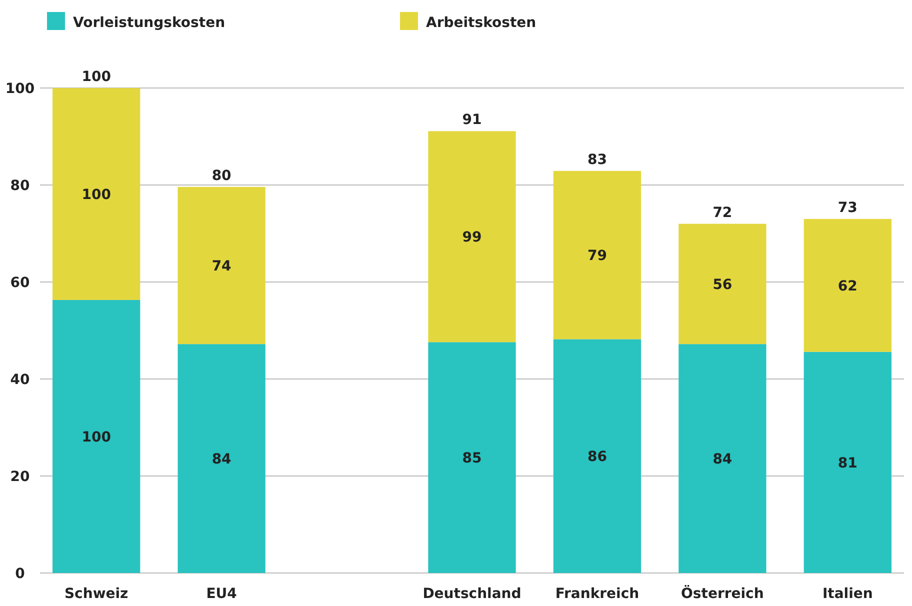 The height and width of the screenshot is (606, 912). I want to click on annotation: 86, so click(597, 457).